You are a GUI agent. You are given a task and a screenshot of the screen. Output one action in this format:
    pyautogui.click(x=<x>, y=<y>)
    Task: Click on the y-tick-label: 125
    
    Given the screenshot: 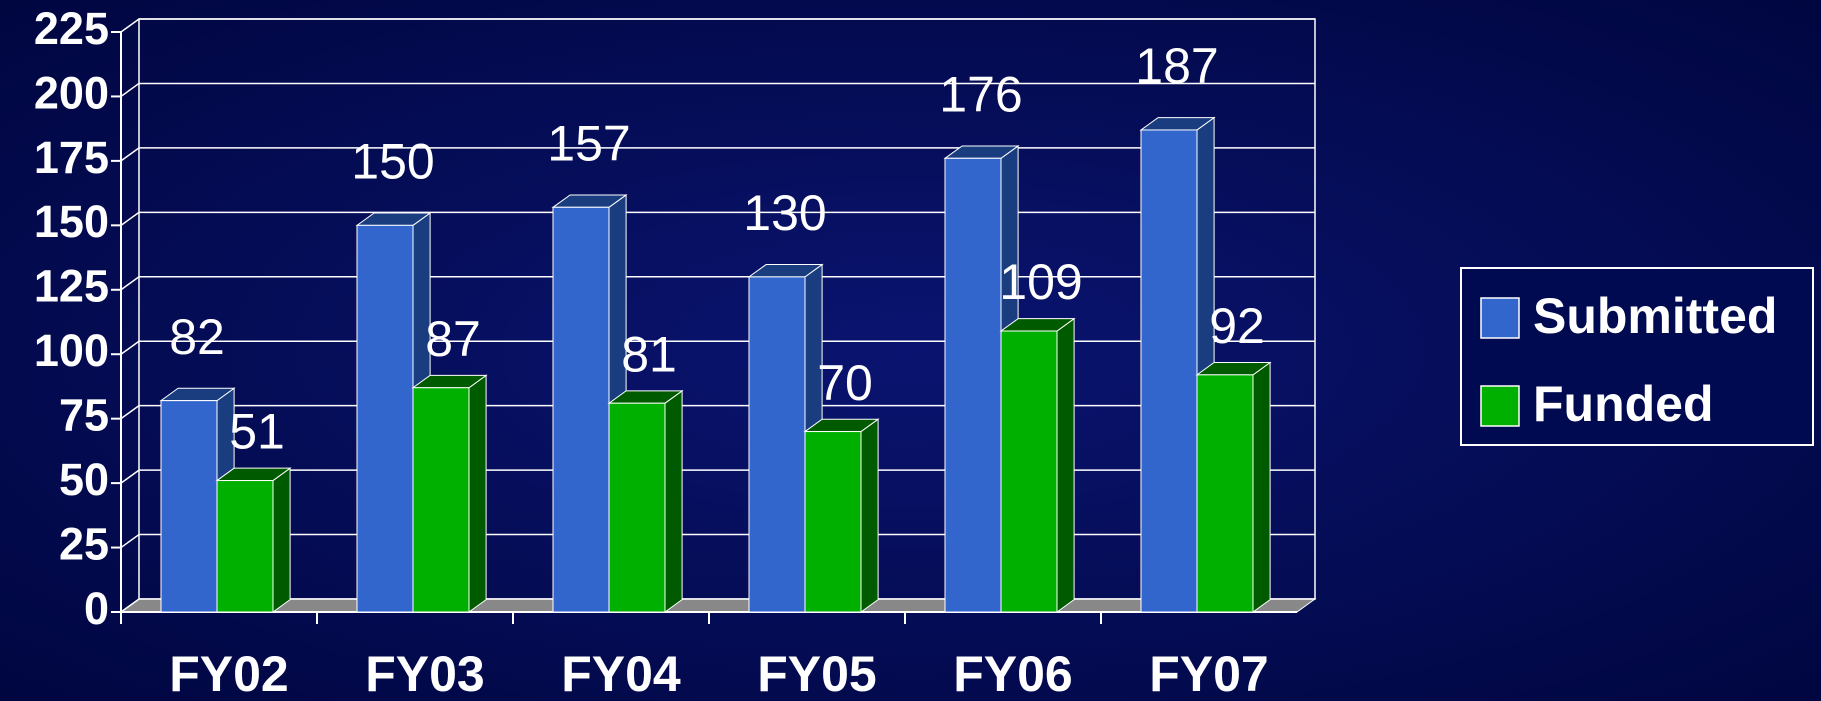 What is the action you would take?
    pyautogui.click(x=71, y=286)
    